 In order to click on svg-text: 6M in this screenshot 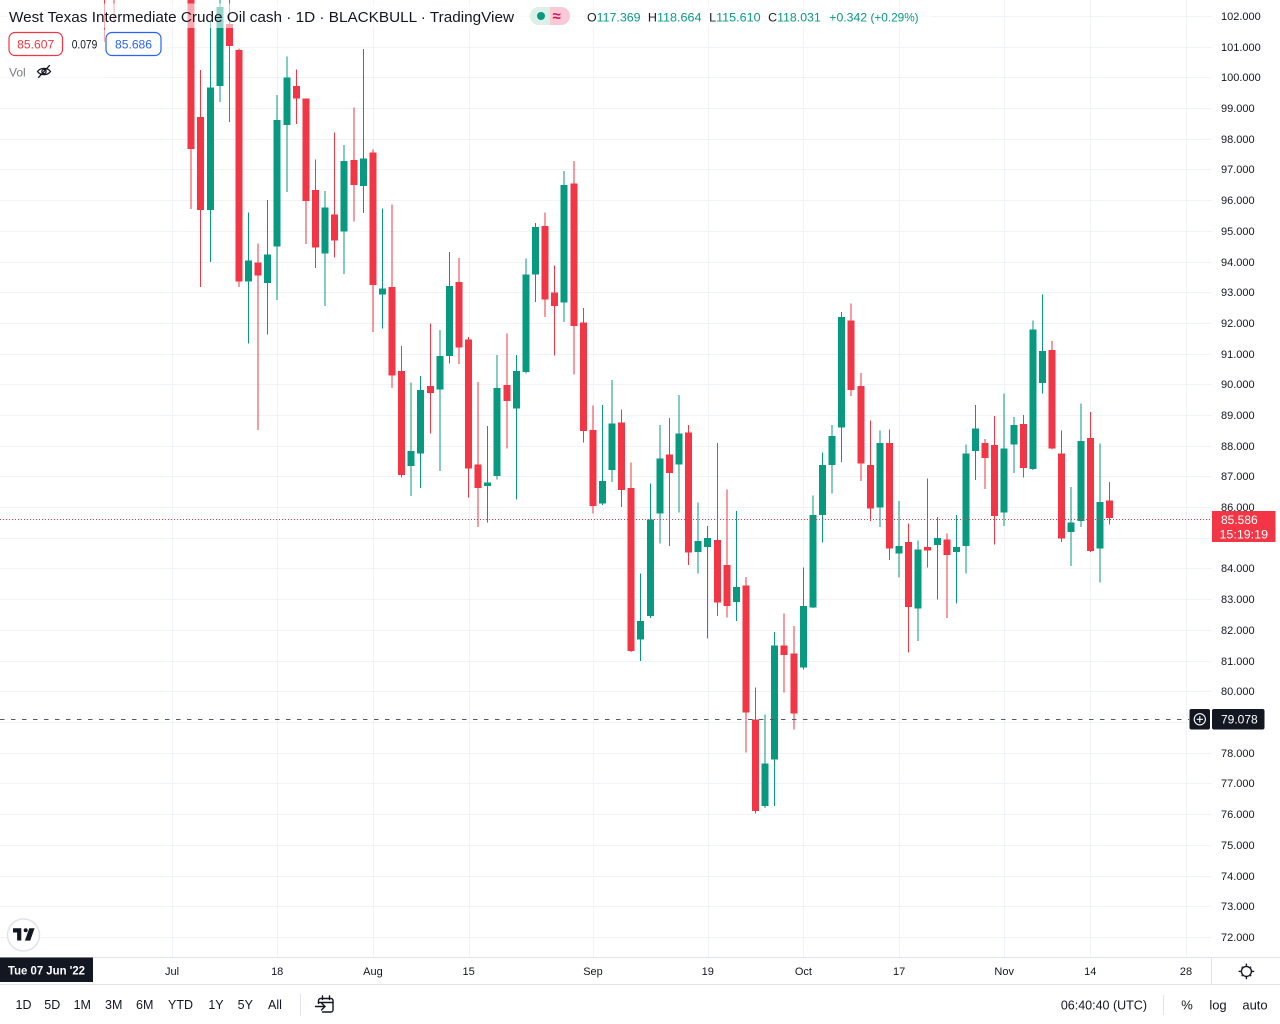, I will do `click(144, 1005)`.